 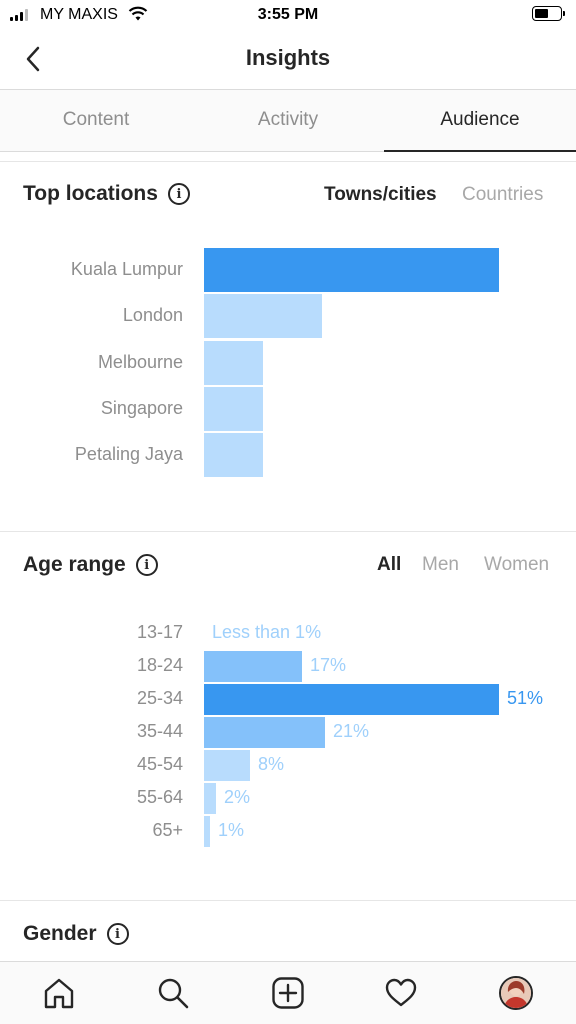 What do you see at coordinates (159, 698) in the screenshot?
I see `age-label-25-34: 25-34` at bounding box center [159, 698].